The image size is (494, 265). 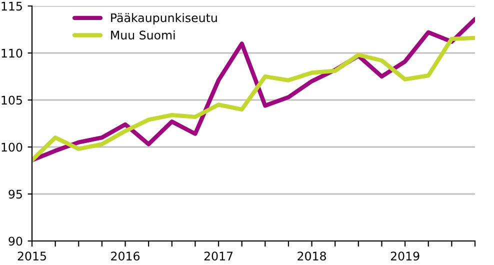 I want to click on y-tick-label: 110, so click(x=12, y=53).